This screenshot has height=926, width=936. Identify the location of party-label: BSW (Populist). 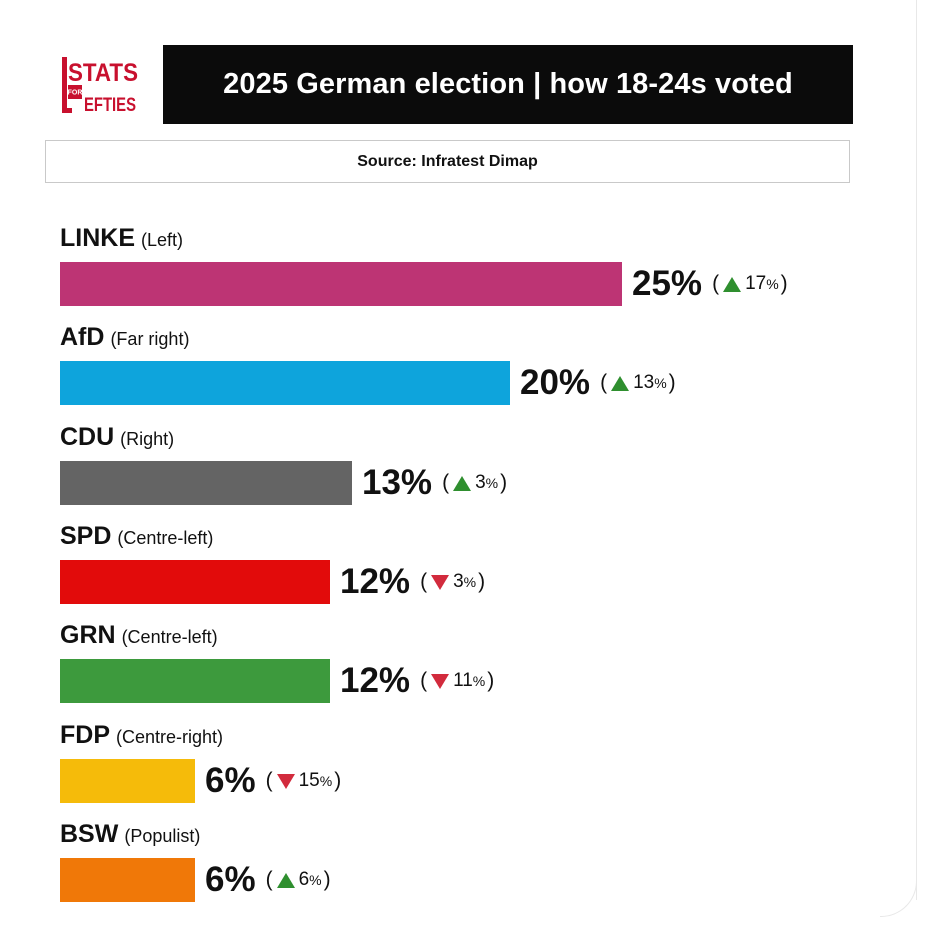
(130, 834).